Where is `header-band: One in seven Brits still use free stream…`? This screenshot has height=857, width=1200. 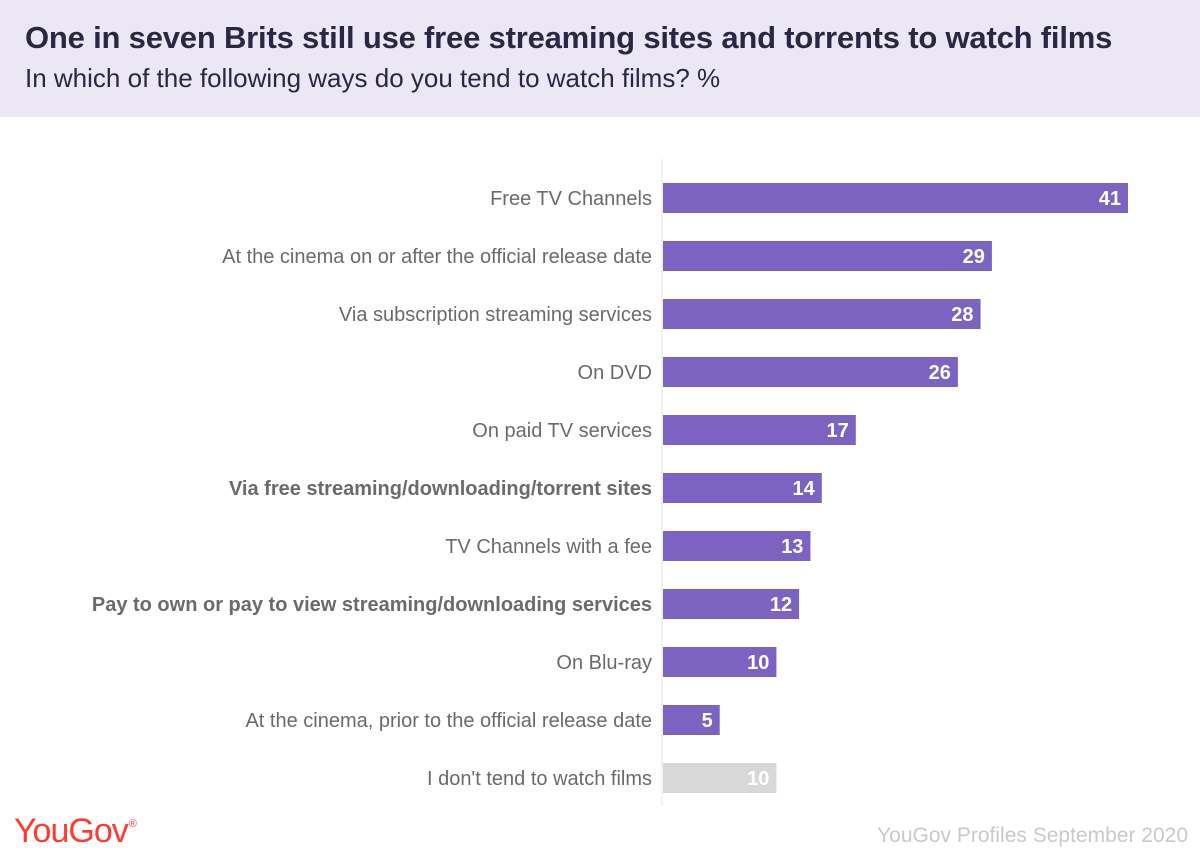 header-band: One in seven Brits still use free stream… is located at coordinates (600, 58).